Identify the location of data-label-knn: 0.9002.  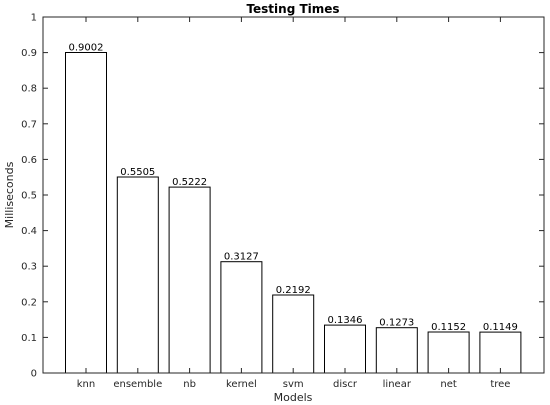
(86, 48).